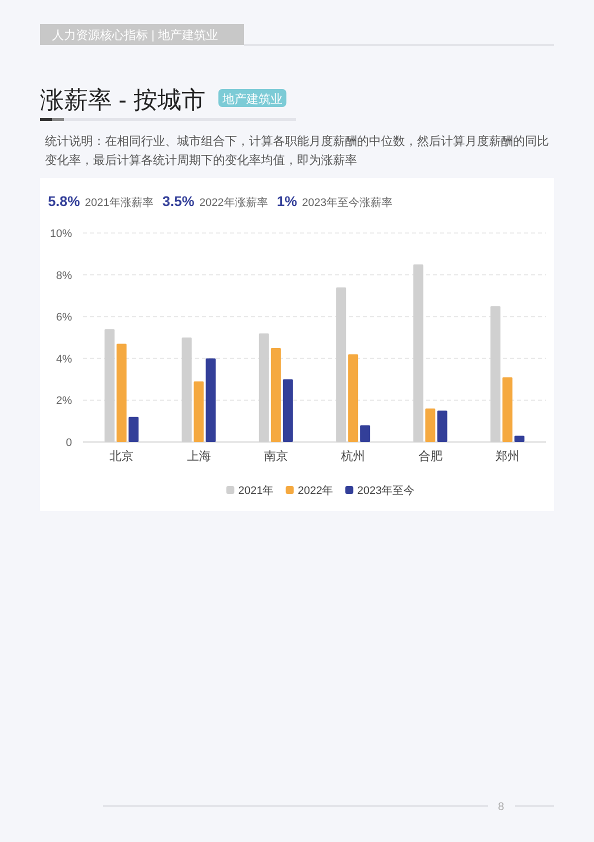  Describe the element at coordinates (64, 359) in the screenshot. I see `y-tick-label: 4%` at that location.